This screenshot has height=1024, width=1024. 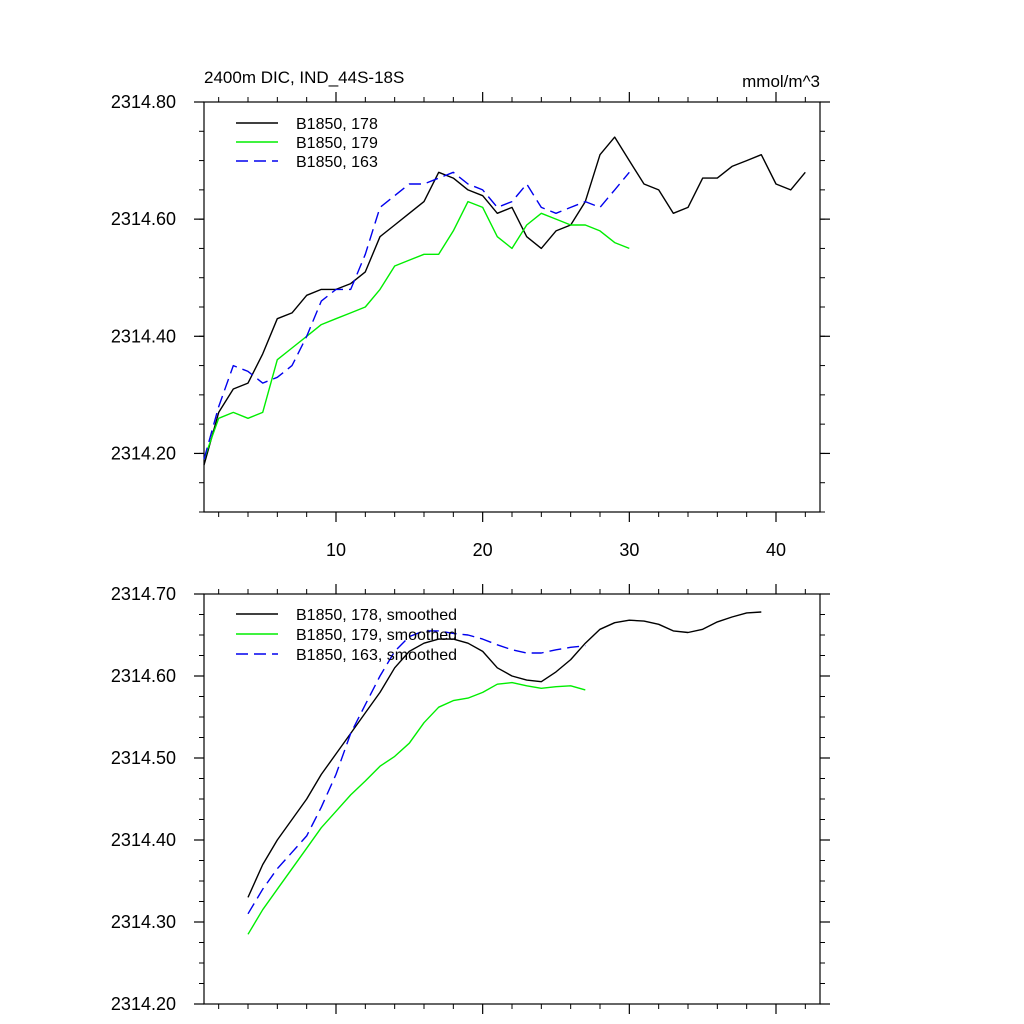 I want to click on legend-label: B1850, 163, so click(x=337, y=162).